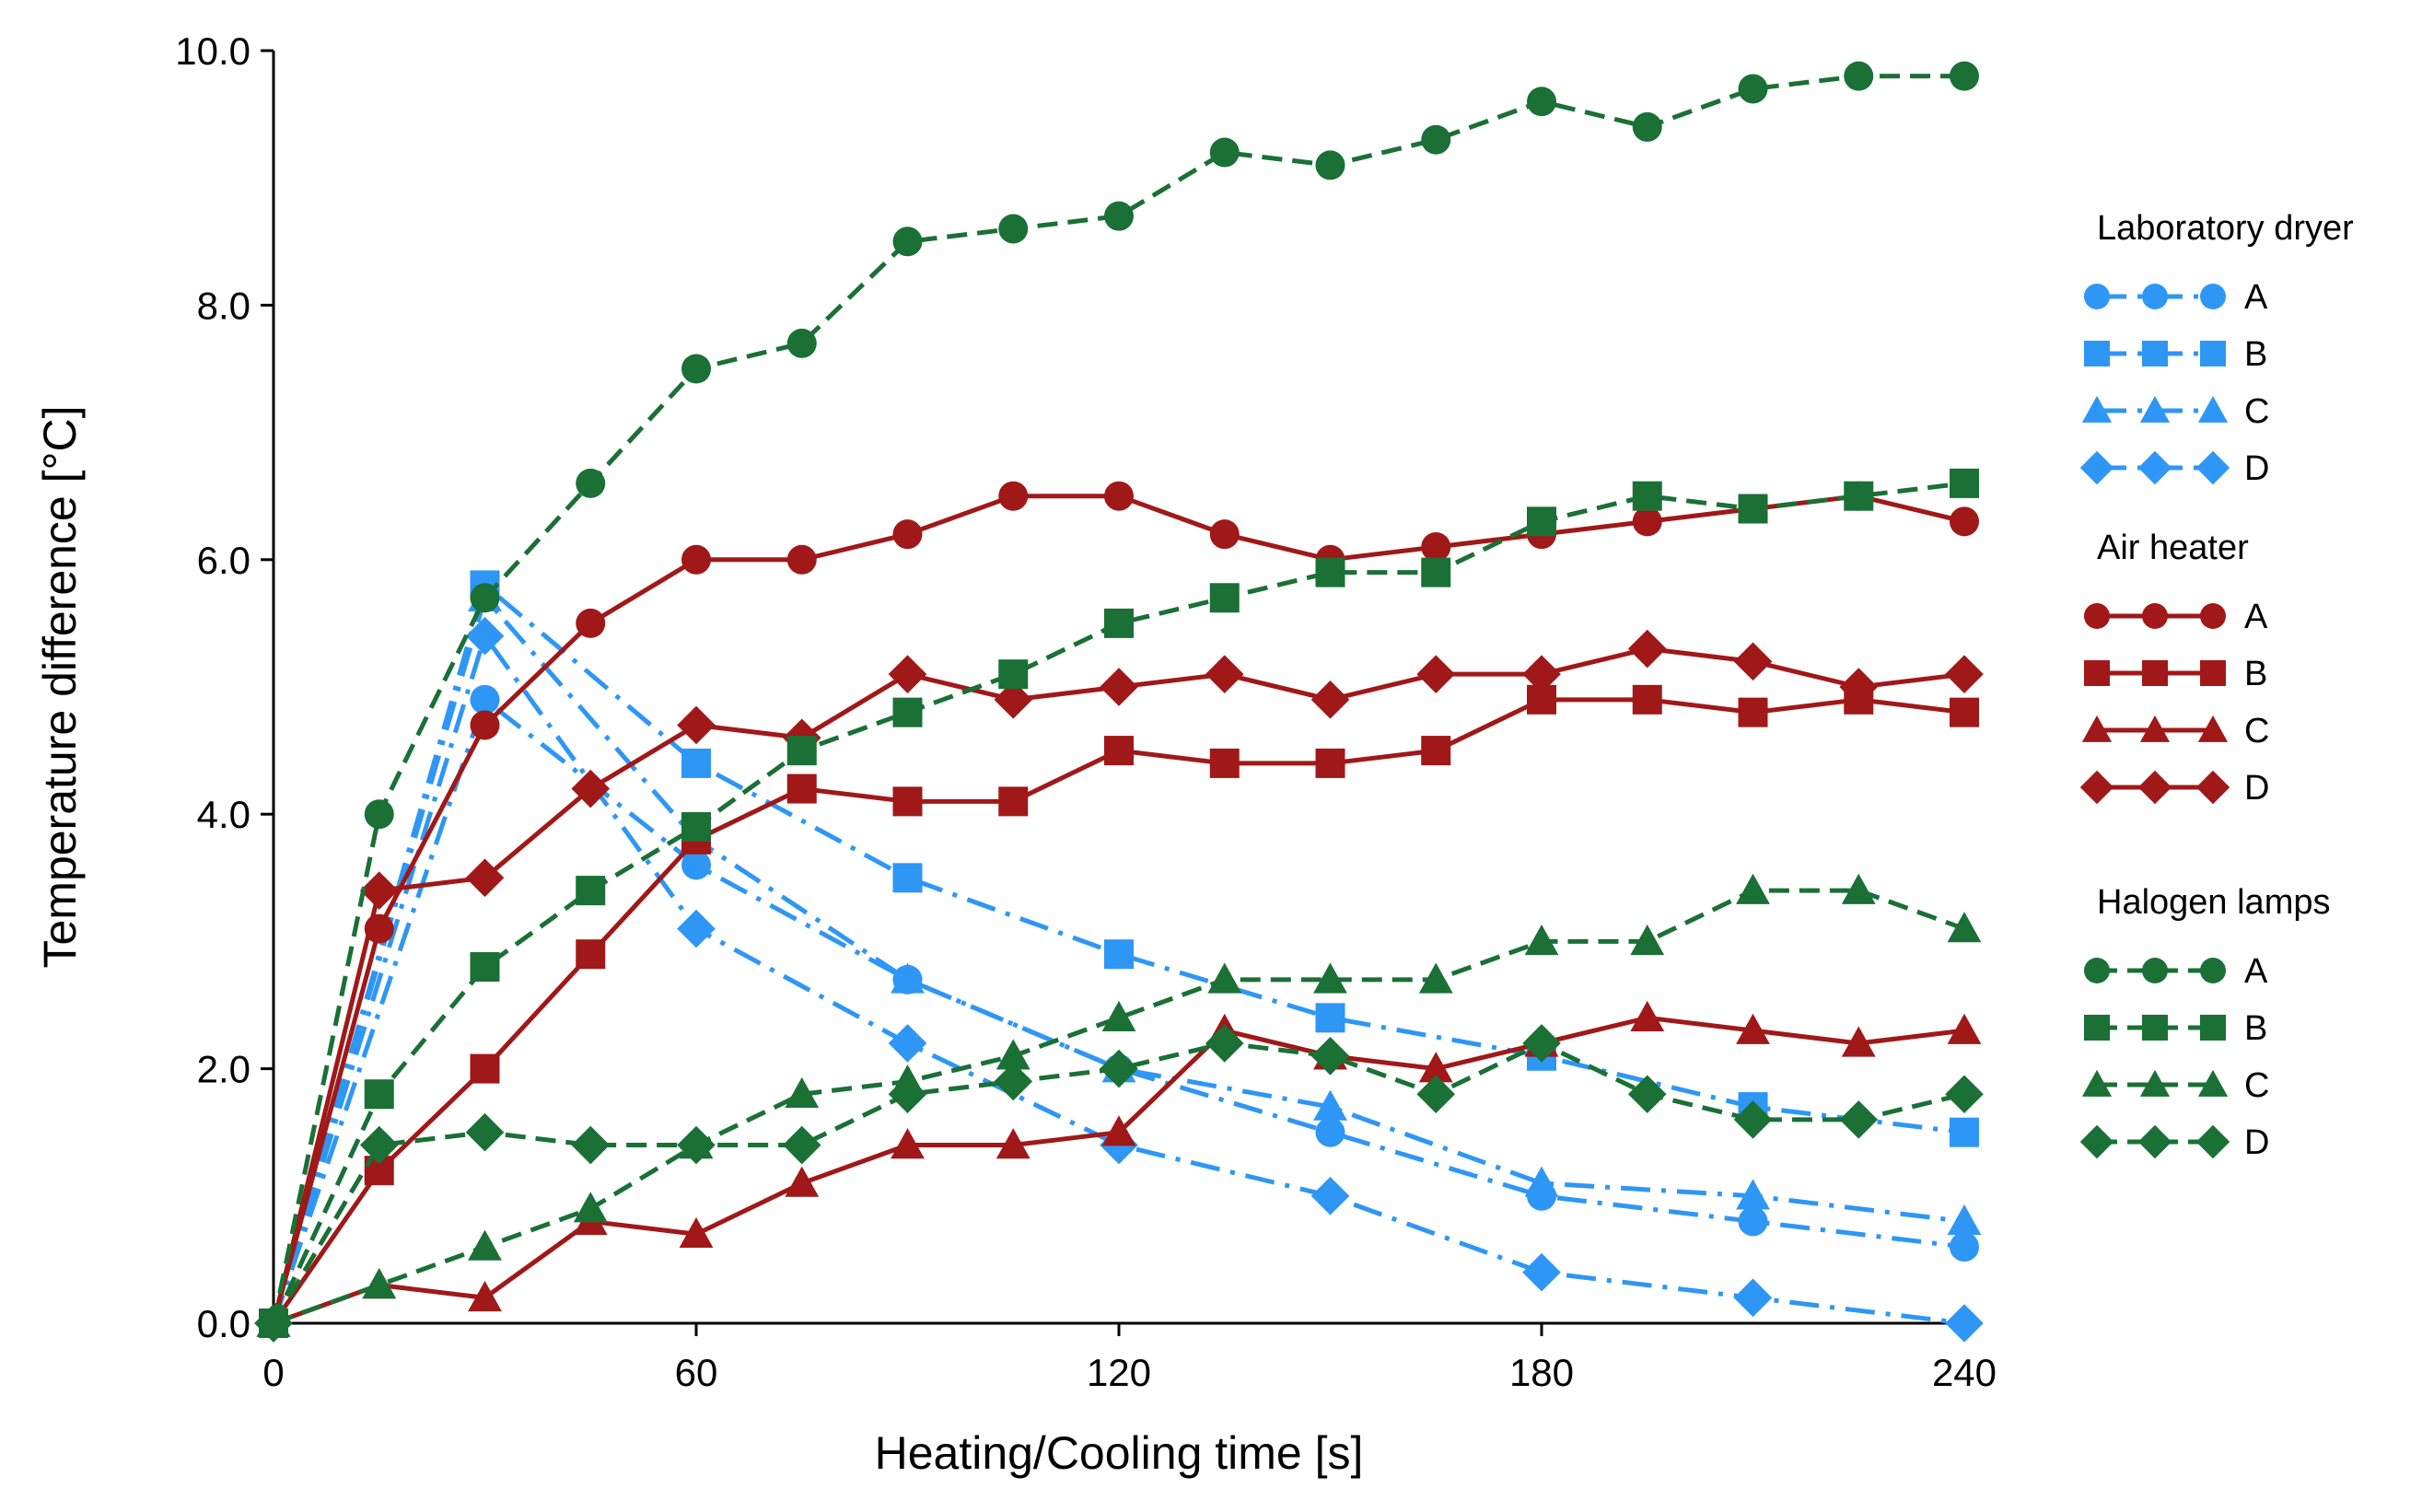 Image resolution: width=2422 pixels, height=1512 pixels. Describe the element at coordinates (223, 1323) in the screenshot. I see `y-tick-label: 0.0` at that location.